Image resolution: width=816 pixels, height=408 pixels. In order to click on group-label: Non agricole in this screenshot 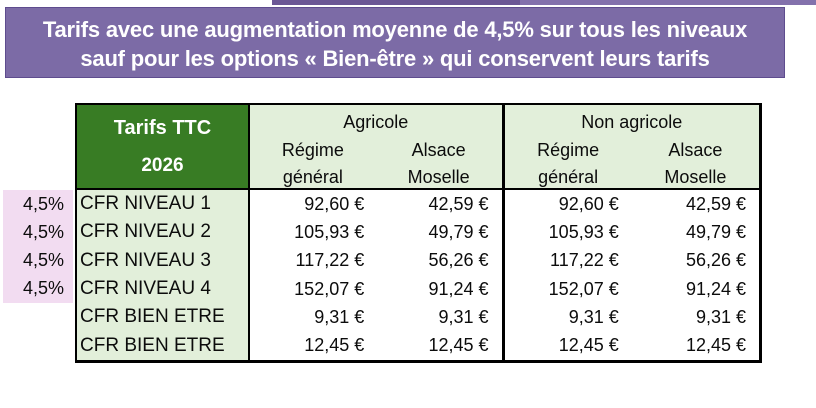, I will do `click(632, 122)`.